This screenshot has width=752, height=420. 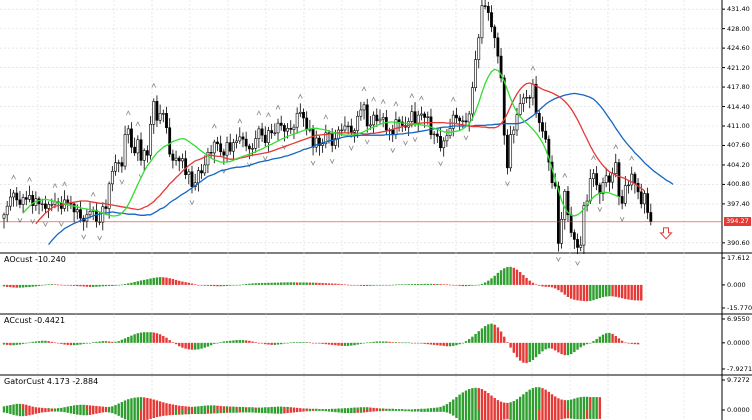 I want to click on price-tick-label: 424.60, so click(x=738, y=48).